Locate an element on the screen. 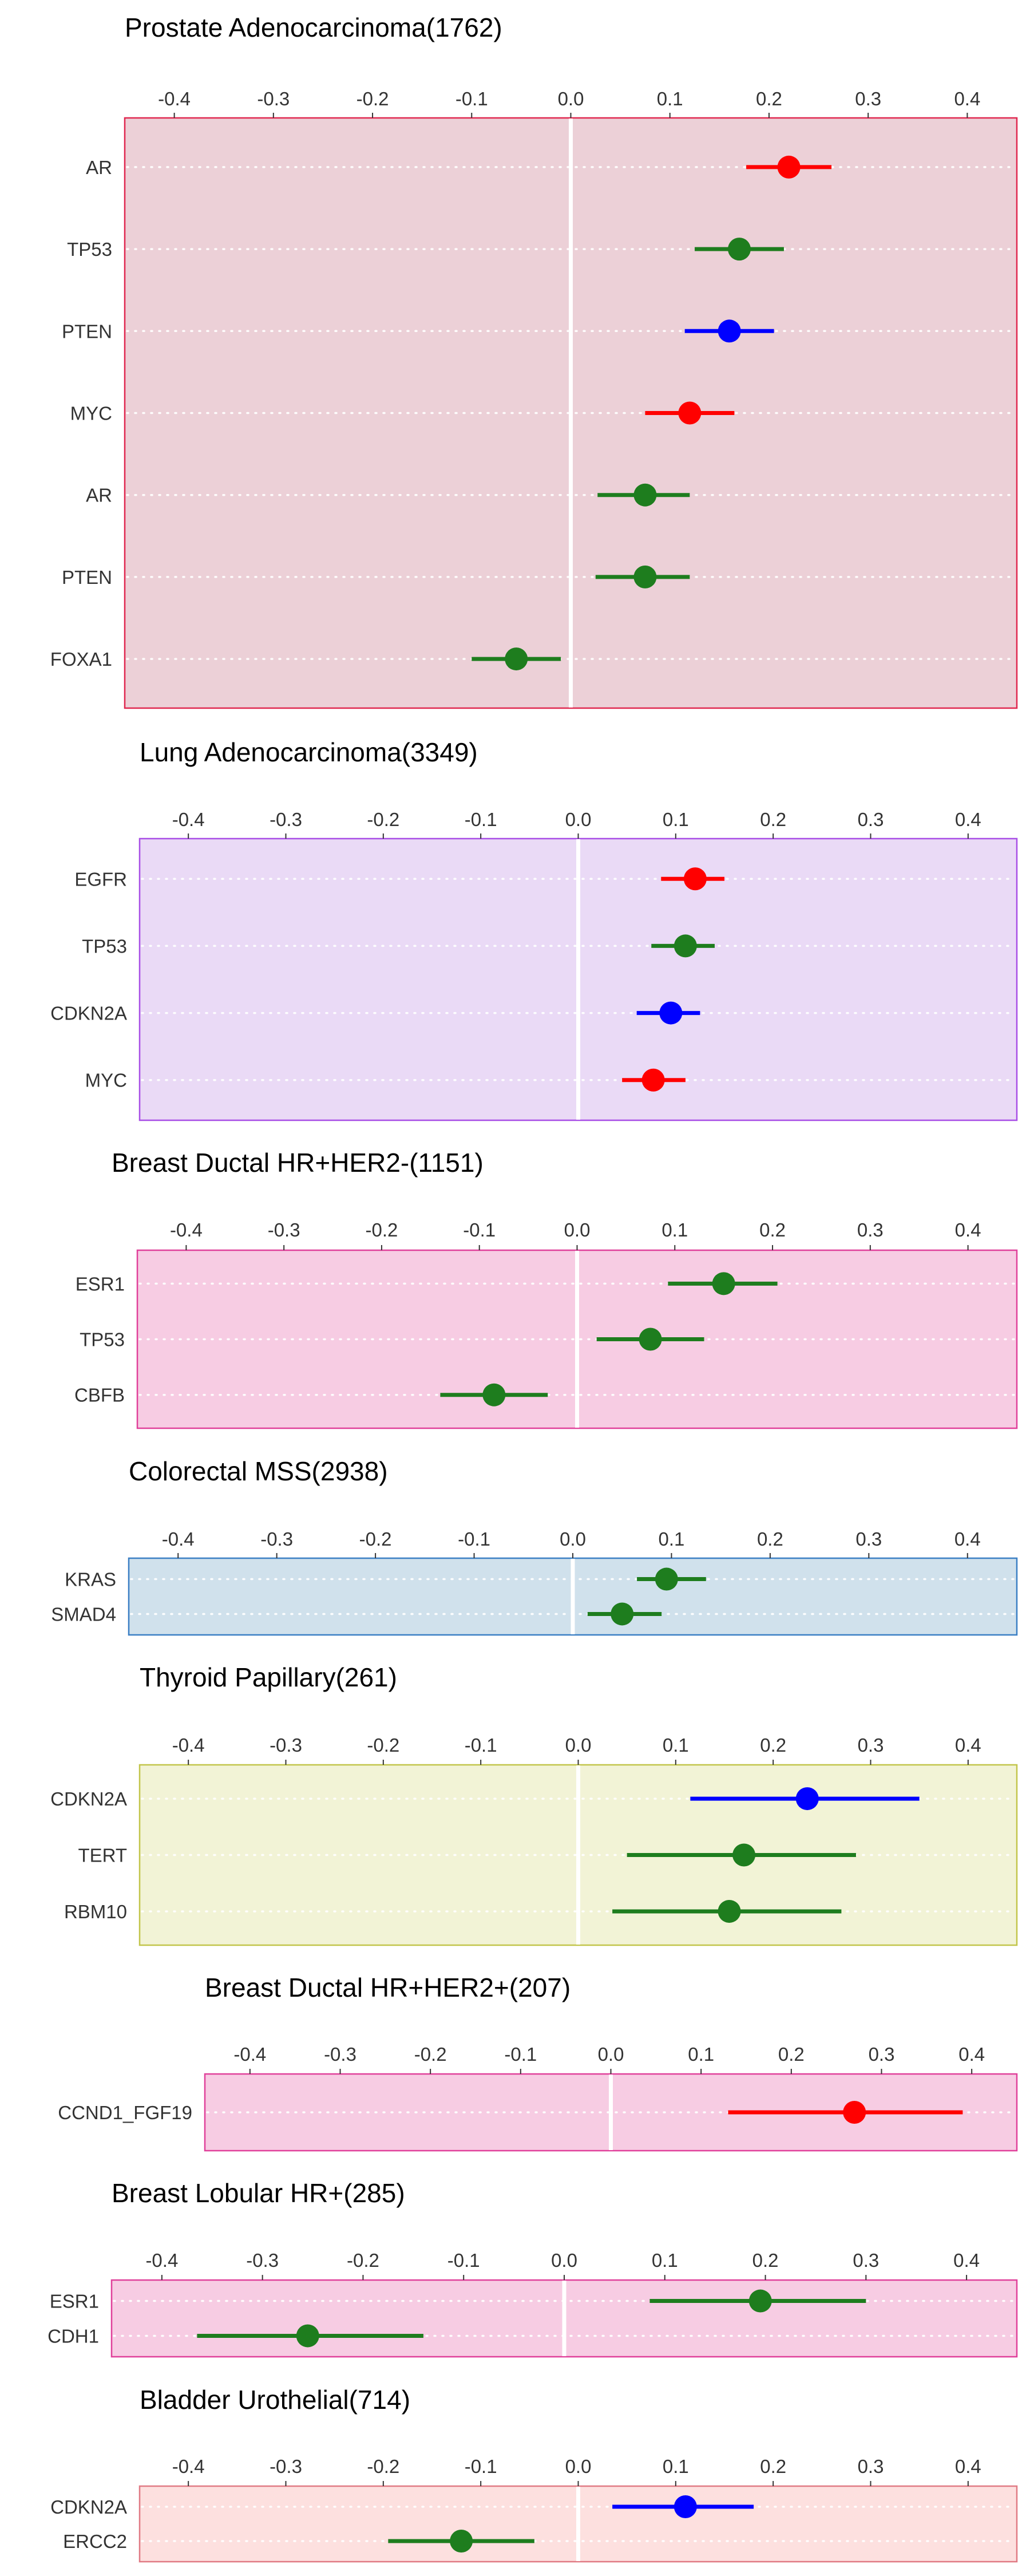  gene-label: SMAD4 is located at coordinates (83, 1614).